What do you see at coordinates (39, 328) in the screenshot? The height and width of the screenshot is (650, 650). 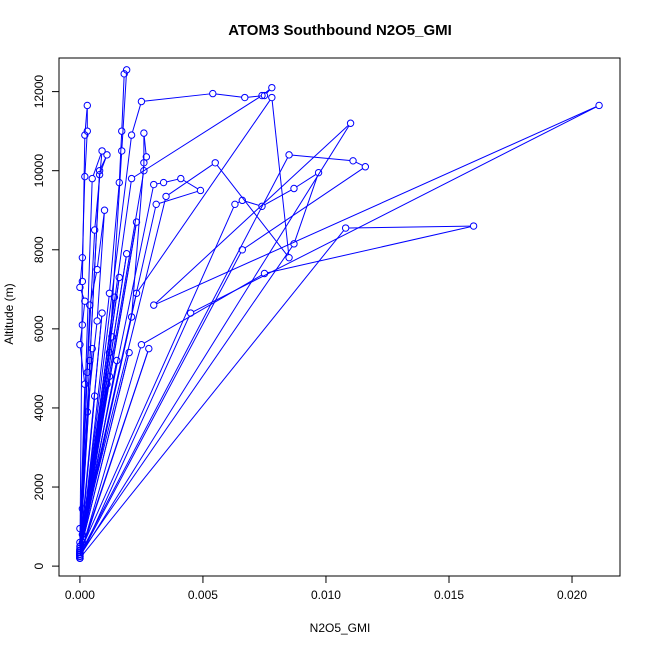 I see `y-tick-label: 6000` at bounding box center [39, 328].